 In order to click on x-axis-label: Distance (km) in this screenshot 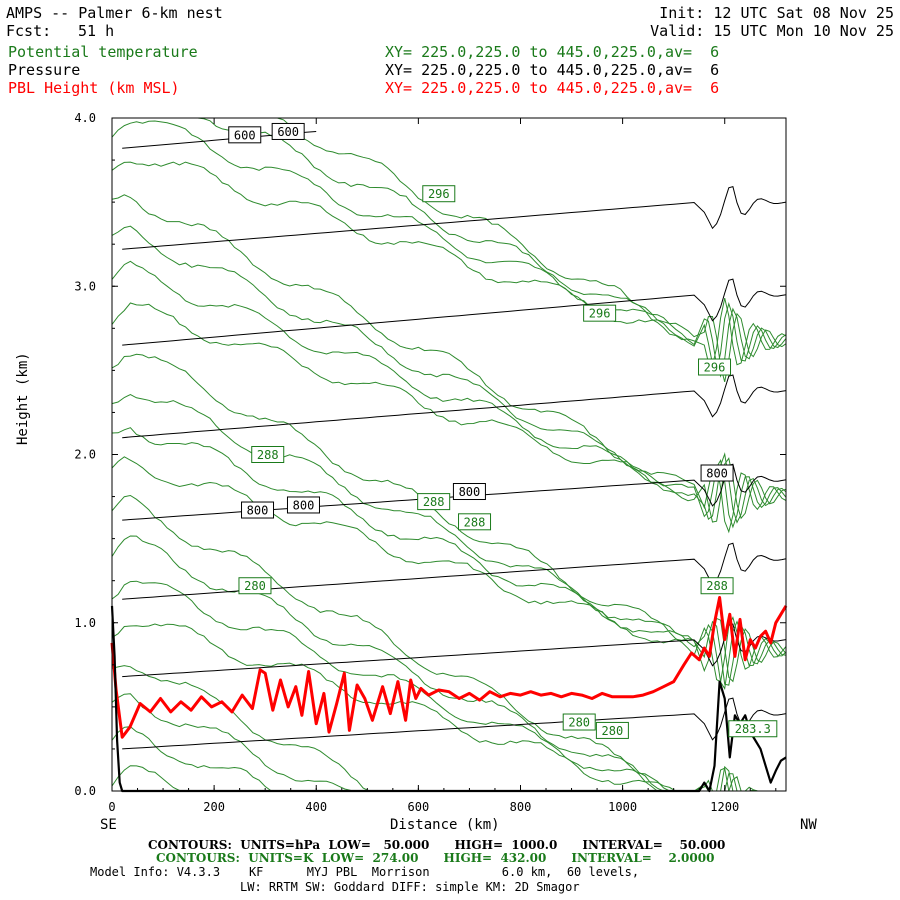, I will do `click(445, 825)`.